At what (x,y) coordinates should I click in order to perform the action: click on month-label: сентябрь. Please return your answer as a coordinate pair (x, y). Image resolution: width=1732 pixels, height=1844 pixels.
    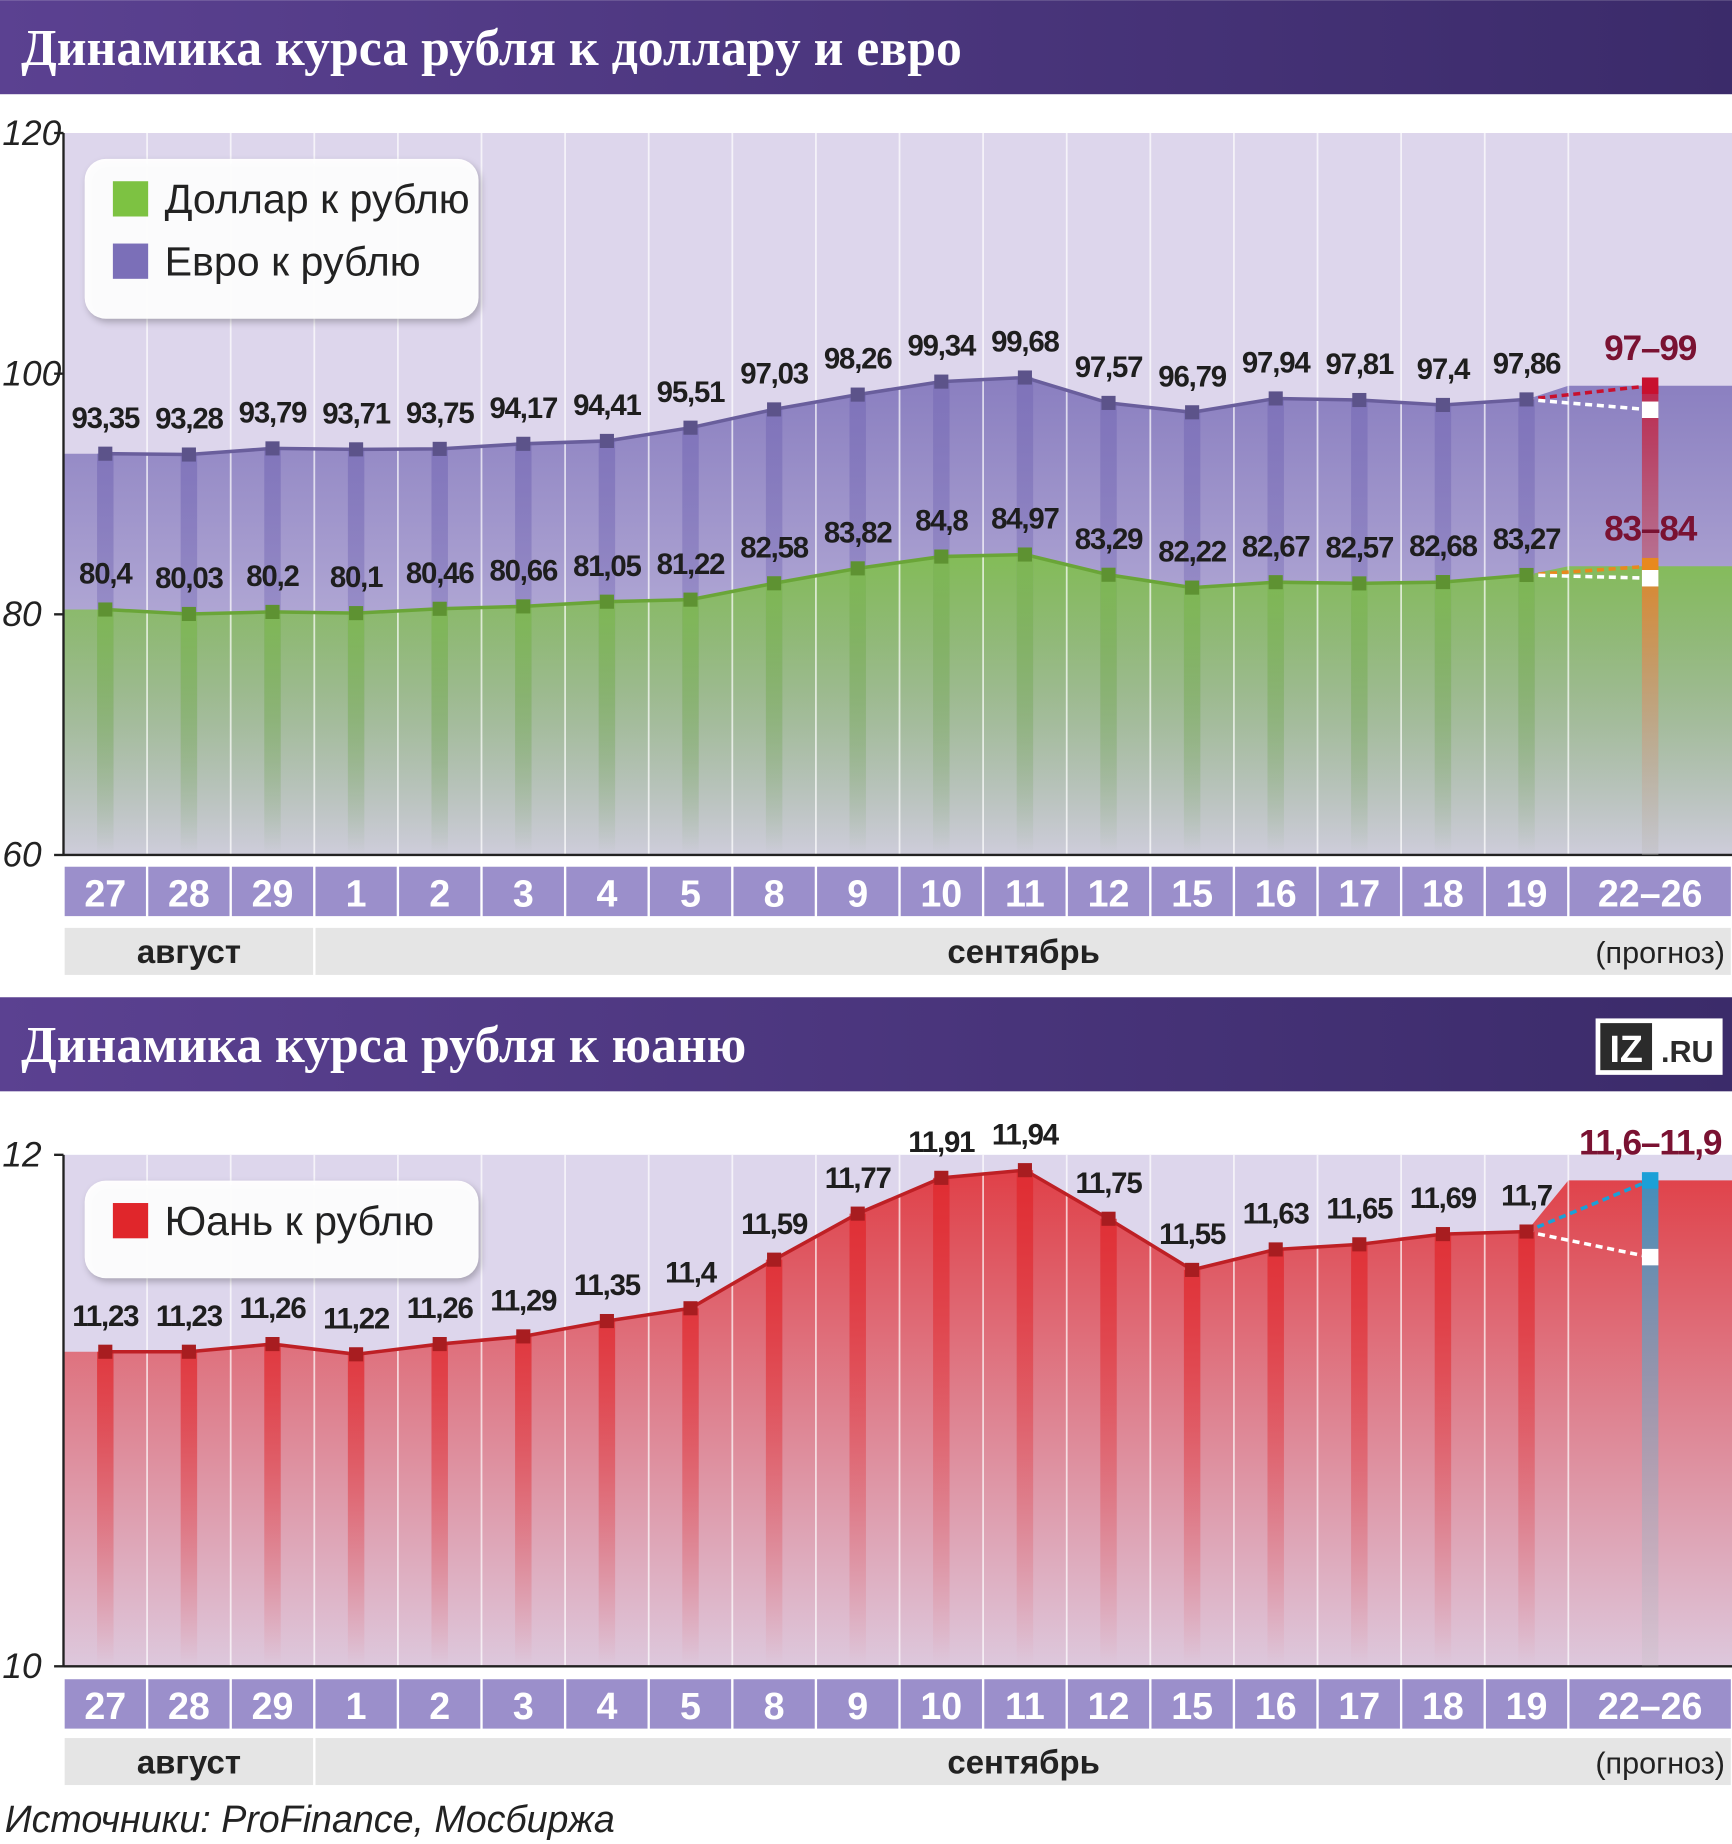
    Looking at the image, I should click on (1023, 1761).